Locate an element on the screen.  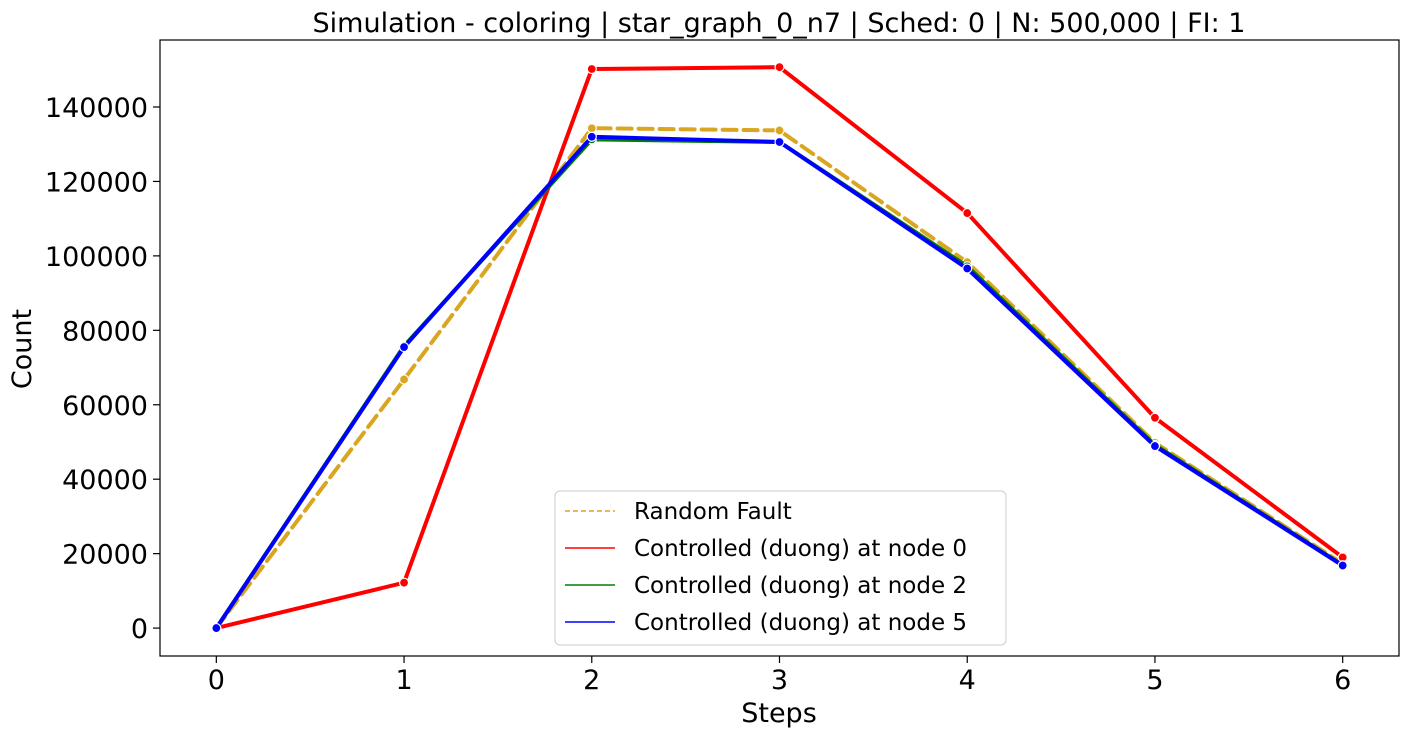
y-tick-label: 80000 is located at coordinates (105, 331).